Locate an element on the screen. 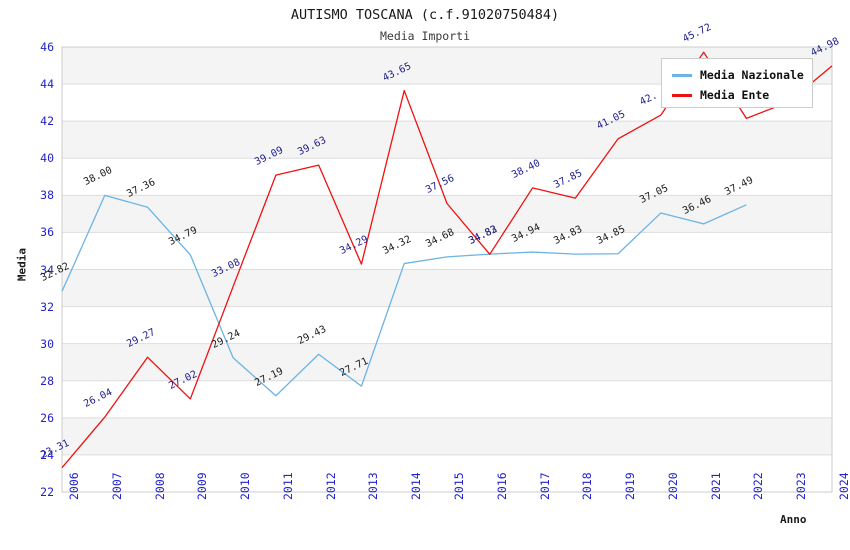  y-tick-26: 26 is located at coordinates (47, 417).